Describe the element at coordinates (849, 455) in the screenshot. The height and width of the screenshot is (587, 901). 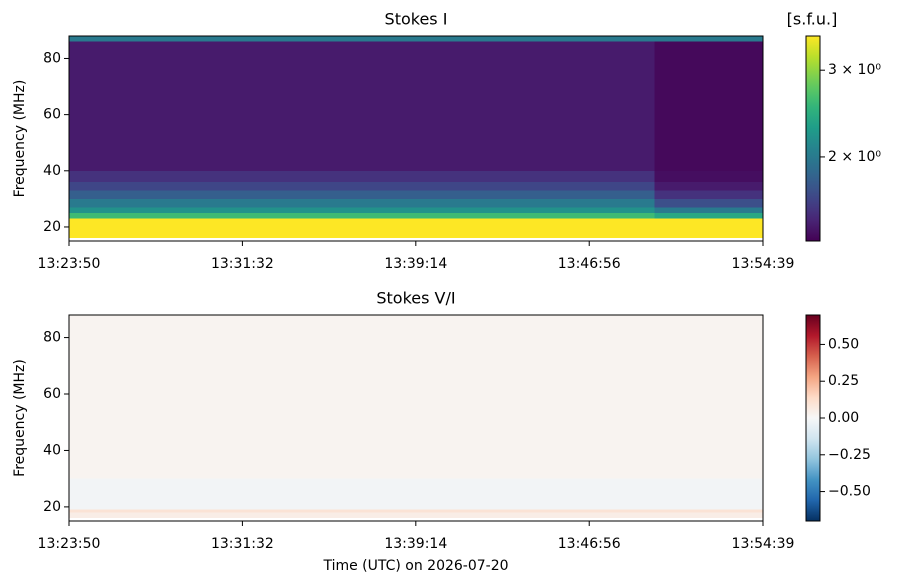
I see `colorbar-tick-label: −0.25` at that location.